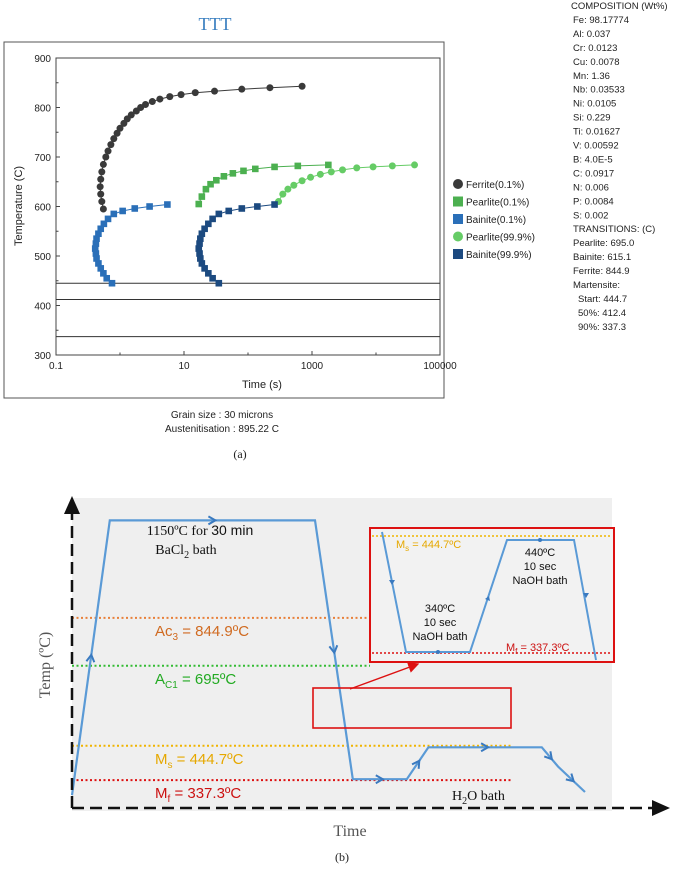 Image resolution: width=685 pixels, height=870 pixels. I want to click on ttt-y-axis-label: Temperature (C), so click(19, 206).